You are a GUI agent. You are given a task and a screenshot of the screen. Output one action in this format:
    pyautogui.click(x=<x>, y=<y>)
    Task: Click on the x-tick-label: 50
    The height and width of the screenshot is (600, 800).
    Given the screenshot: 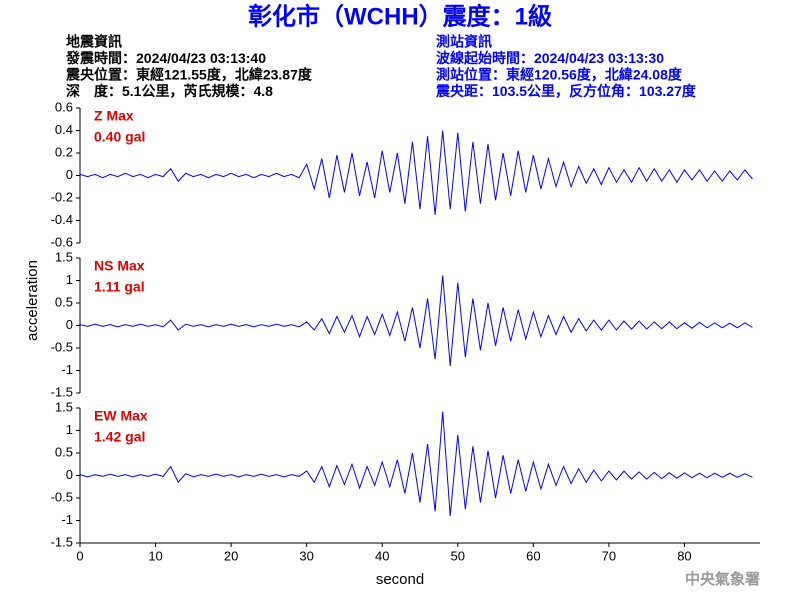 What is the action you would take?
    pyautogui.click(x=458, y=555)
    